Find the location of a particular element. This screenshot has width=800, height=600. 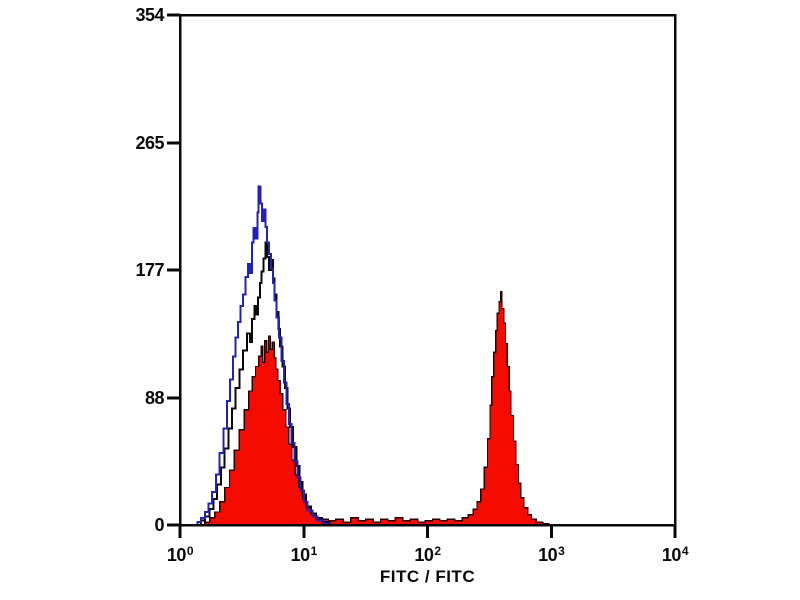

x-axis-tick-label: 102 is located at coordinates (427, 554).